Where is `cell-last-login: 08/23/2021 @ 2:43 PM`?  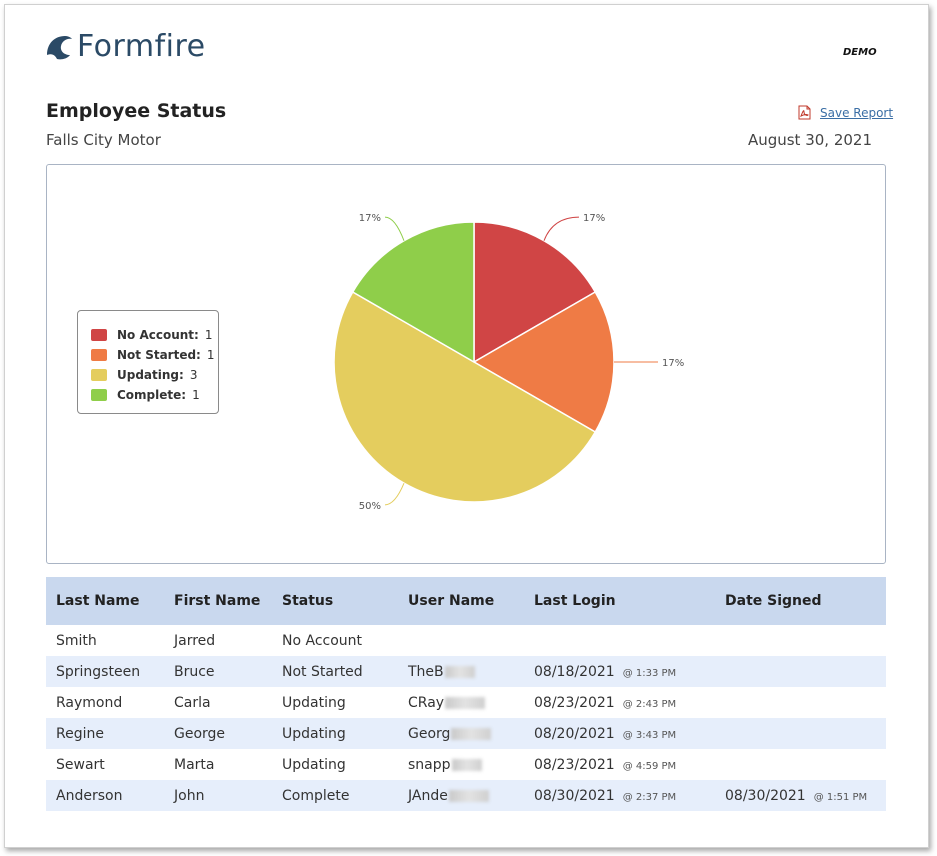
cell-last-login: 08/23/2021 @ 2:43 PM is located at coordinates (619, 702).